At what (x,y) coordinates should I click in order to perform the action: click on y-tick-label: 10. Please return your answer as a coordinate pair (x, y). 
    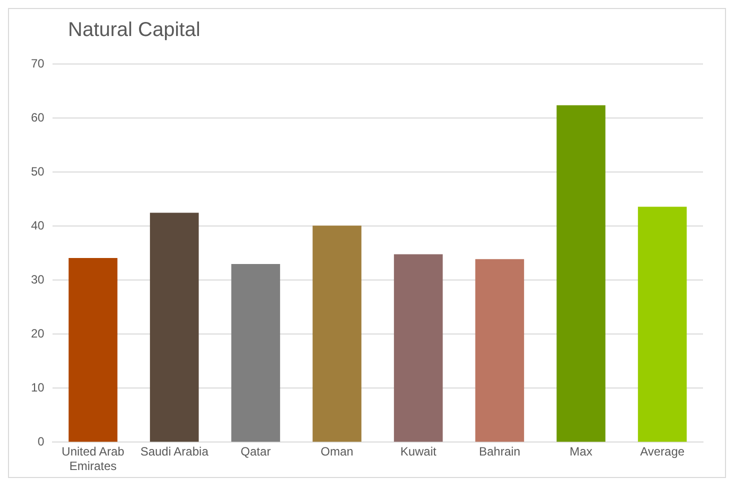
    Looking at the image, I should click on (37, 387).